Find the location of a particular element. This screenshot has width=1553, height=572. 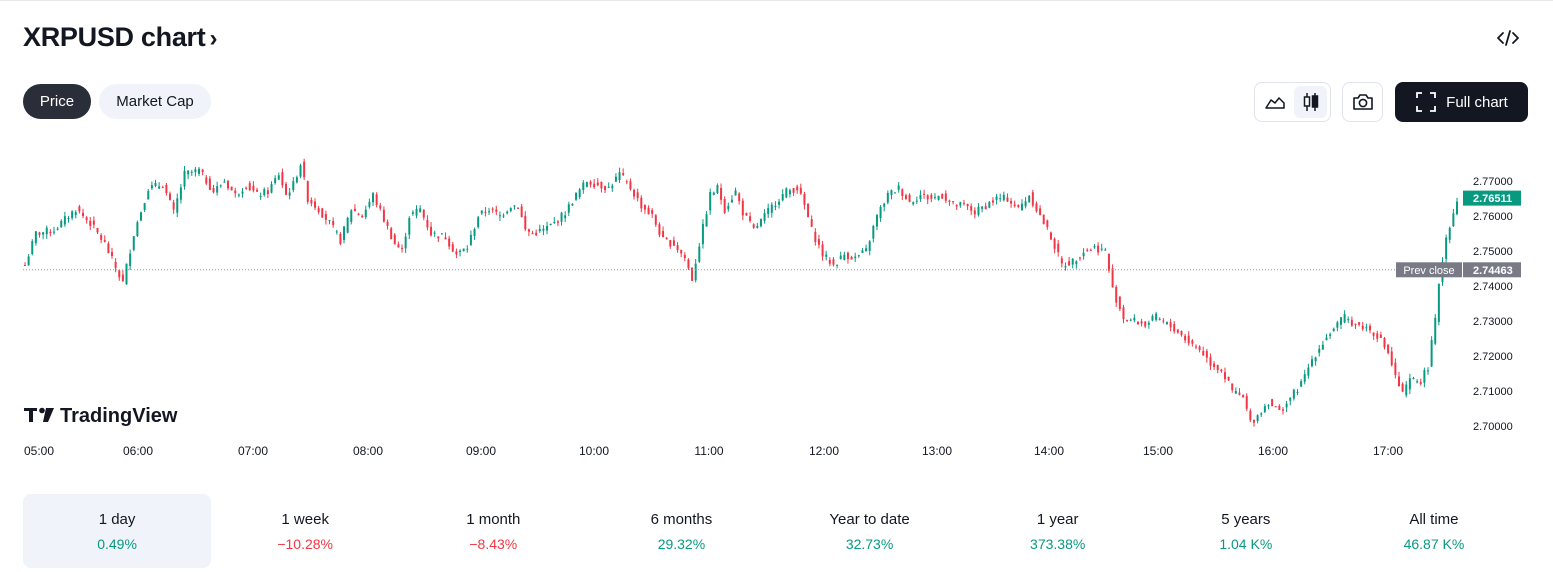

timeframe-all-time: All time 46.87 K% is located at coordinates (1434, 531).